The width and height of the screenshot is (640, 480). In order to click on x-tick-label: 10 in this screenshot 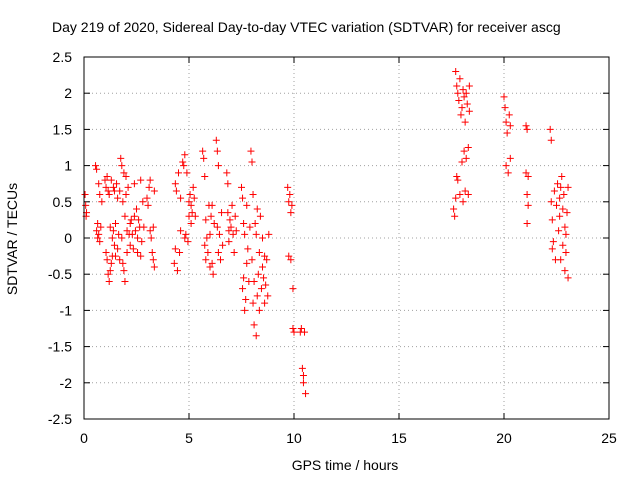, I will do `click(294, 438)`.